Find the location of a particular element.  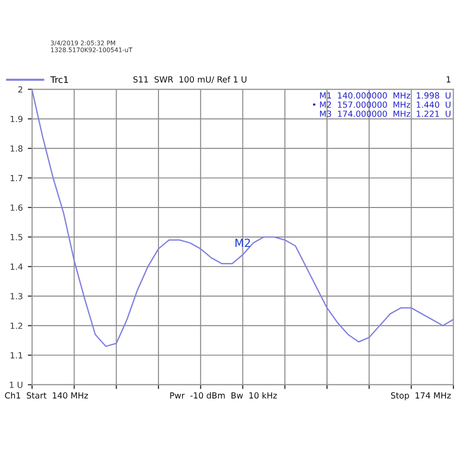

text: Stop 174 MHz is located at coordinates (421, 396).